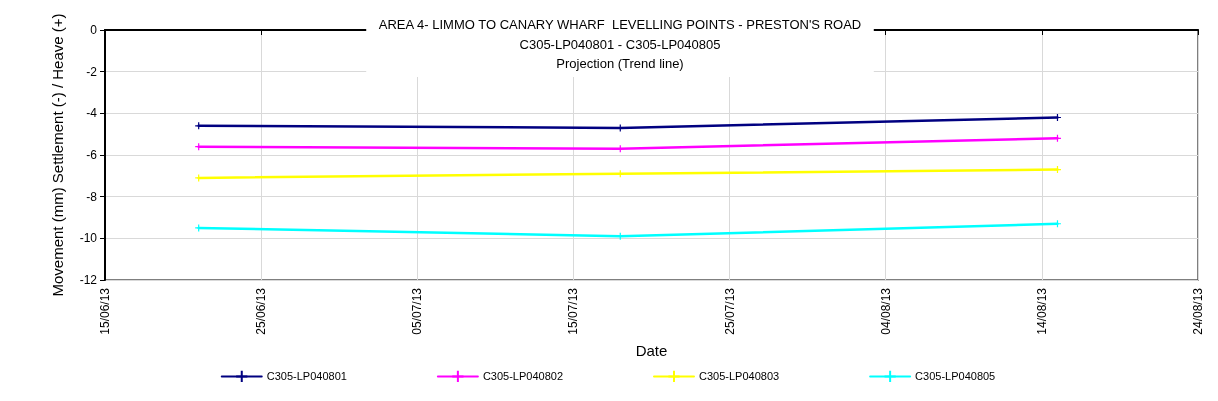 This screenshot has height=401, width=1218. Describe the element at coordinates (57, 155) in the screenshot. I see `y-axis-title: Movement (mm) Settlement (-) / Heave (+)` at that location.